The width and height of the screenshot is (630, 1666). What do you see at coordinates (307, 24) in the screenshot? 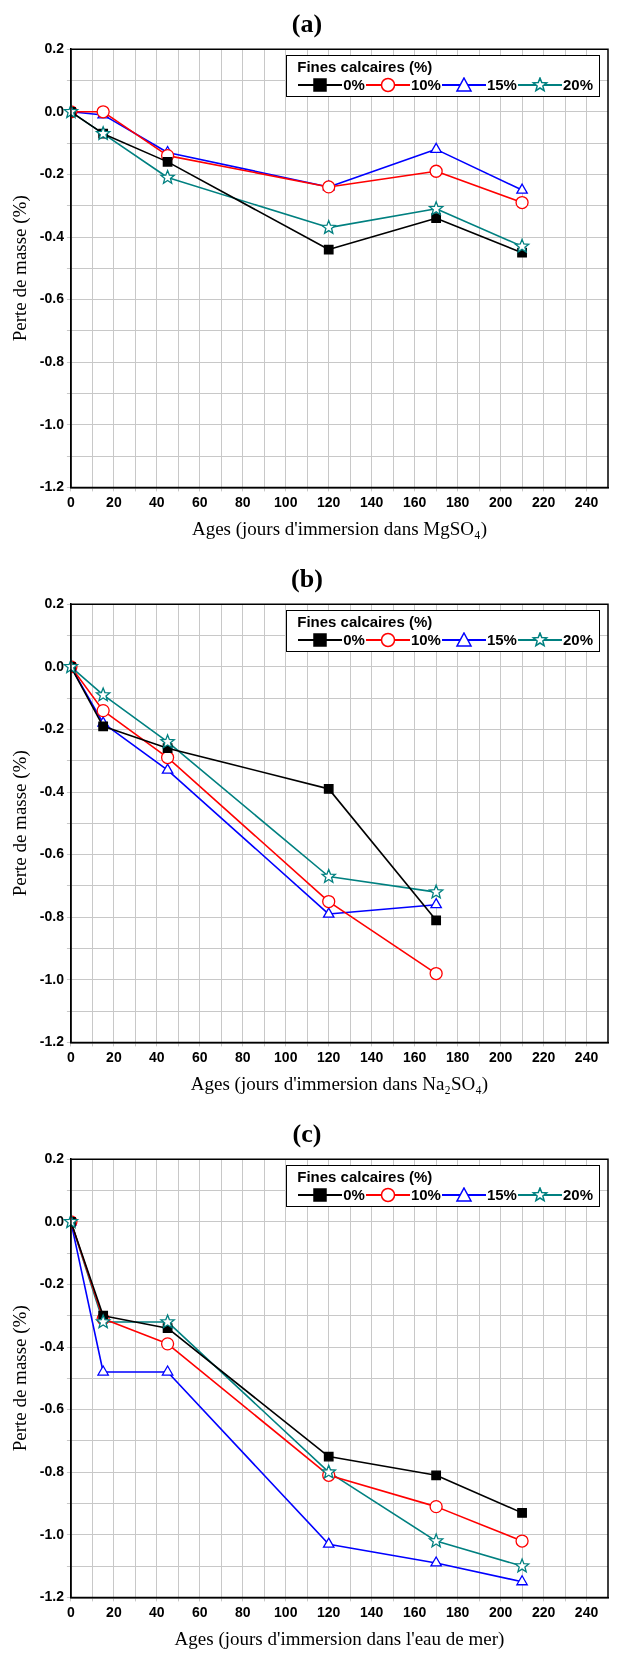
I see `chart-title: (a)` at bounding box center [307, 24].